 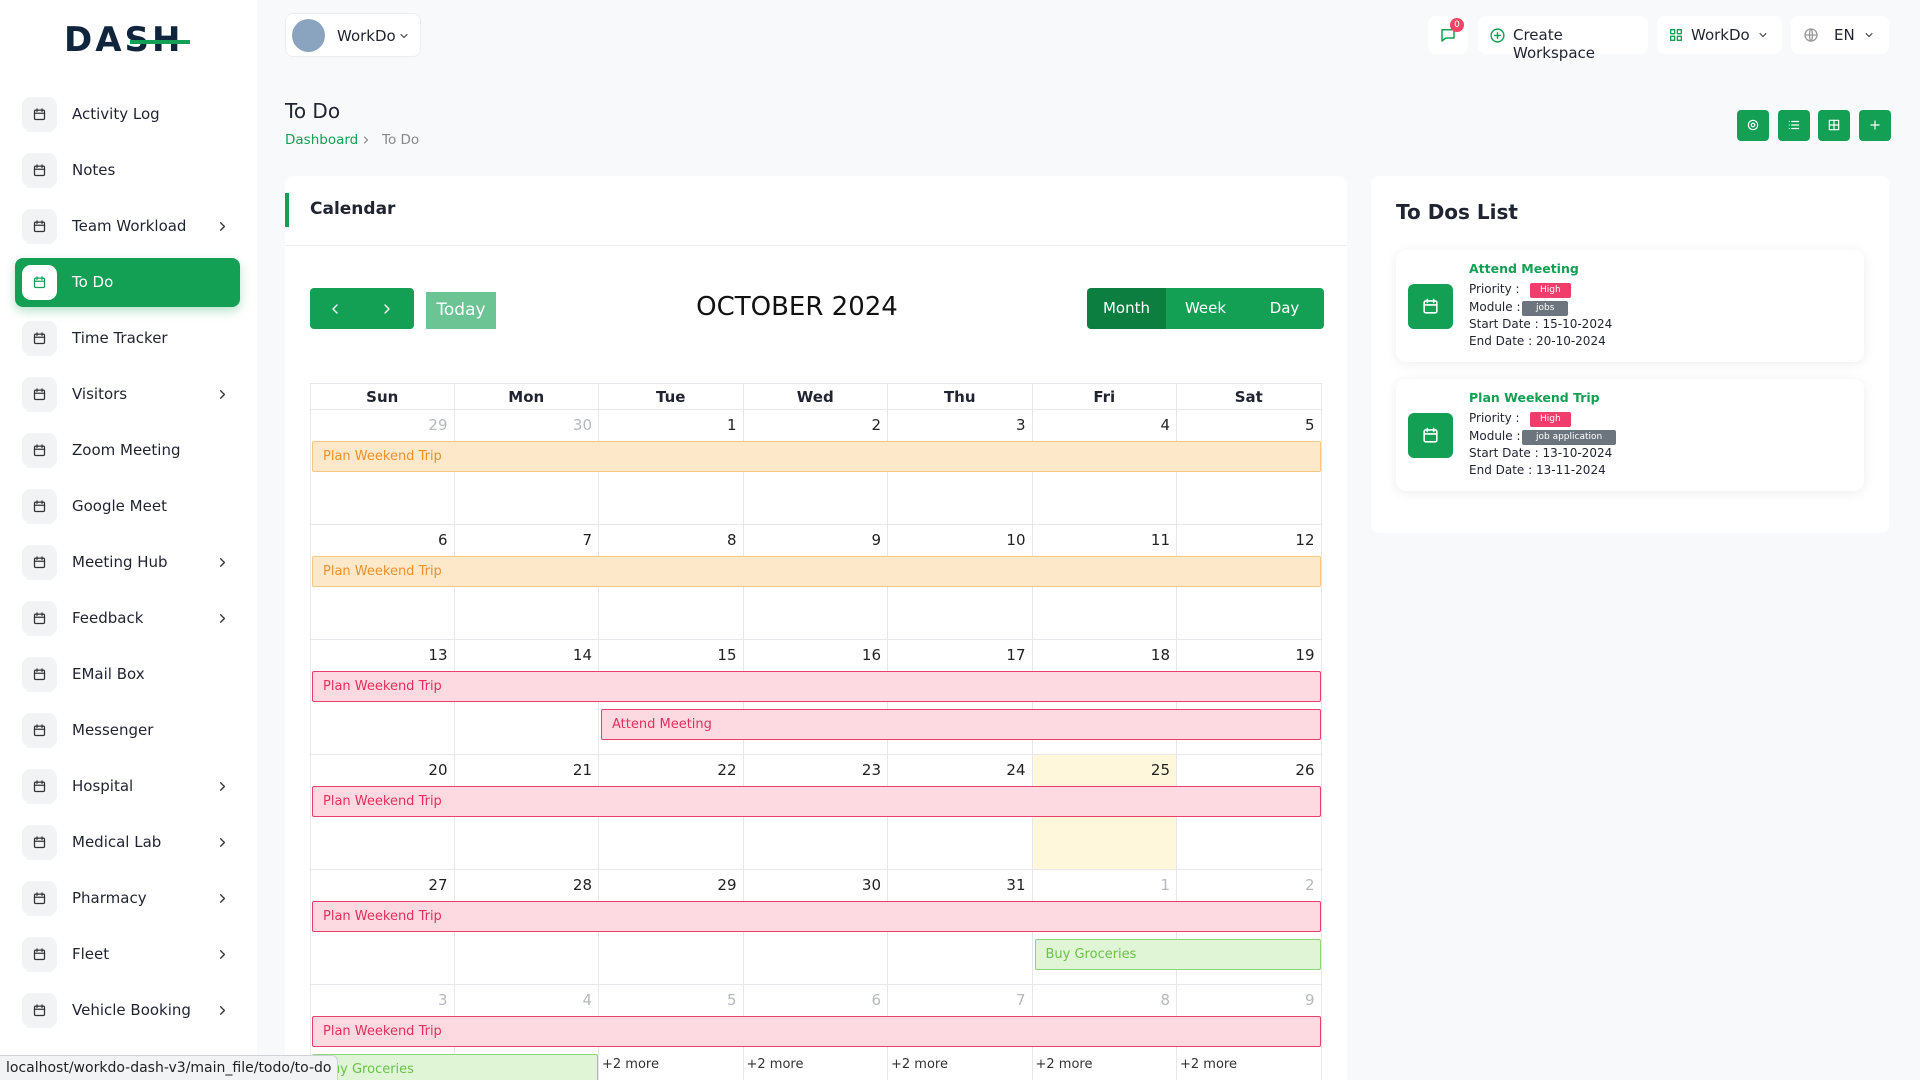 What do you see at coordinates (100, 394) in the screenshot?
I see `sidebar-label: Visitors` at bounding box center [100, 394].